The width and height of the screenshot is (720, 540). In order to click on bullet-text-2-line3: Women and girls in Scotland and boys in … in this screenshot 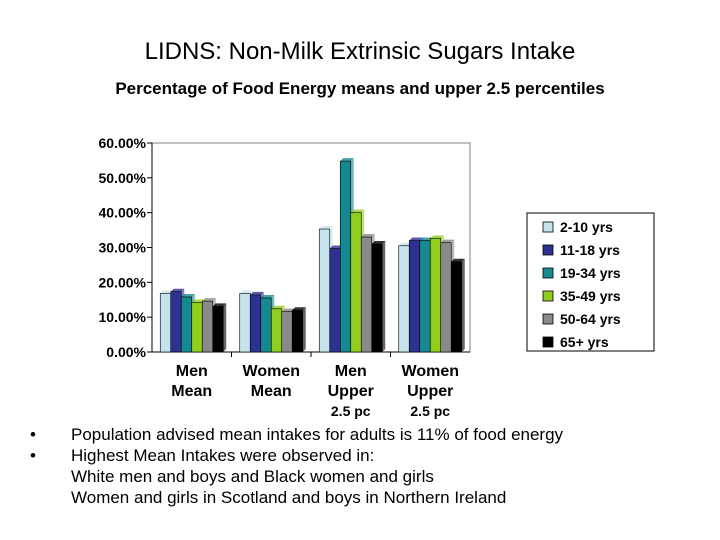, I will do `click(289, 497)`.